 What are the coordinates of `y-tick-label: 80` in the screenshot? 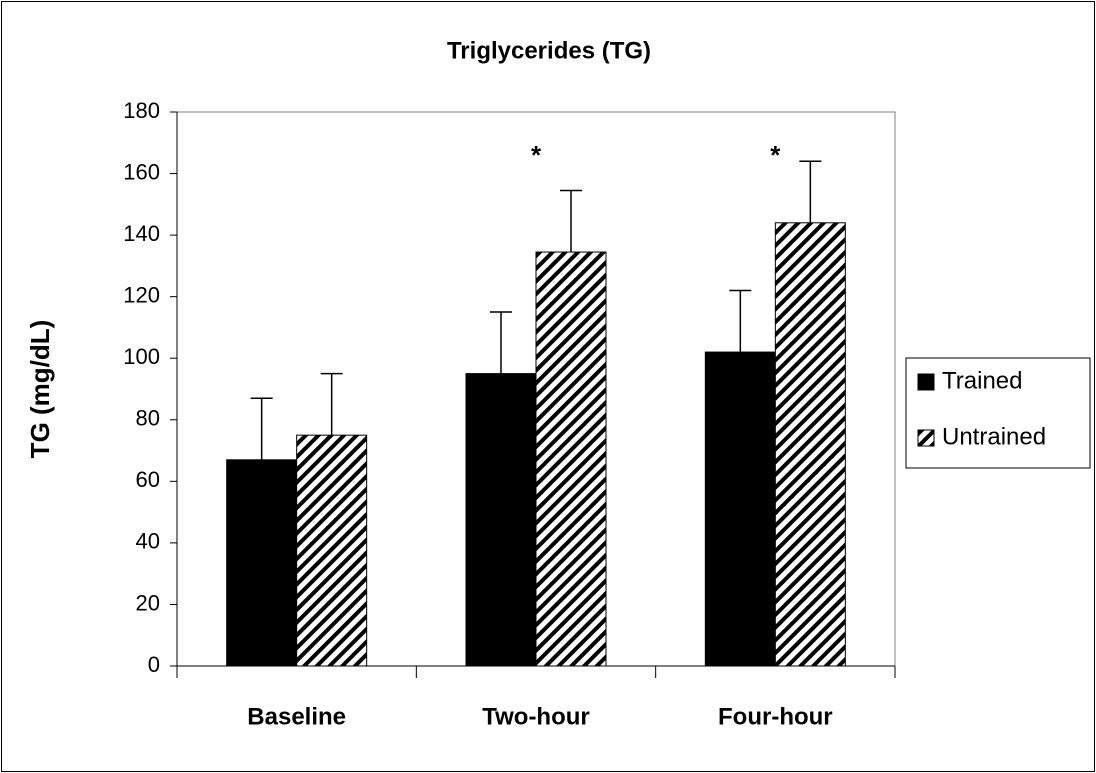 It's located at (148, 418).